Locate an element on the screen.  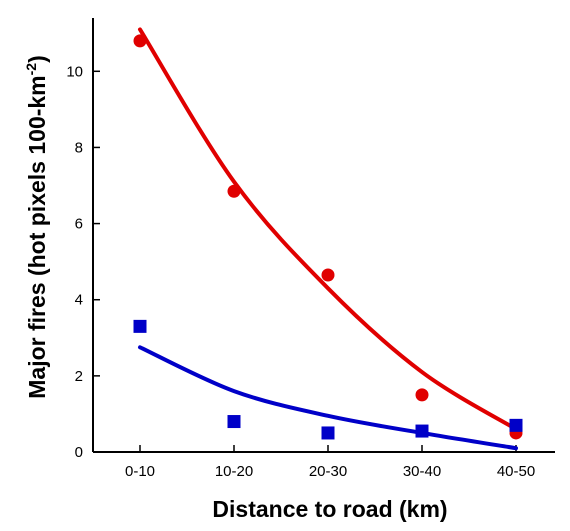
x-tick-label: 20-30 is located at coordinates (328, 471).